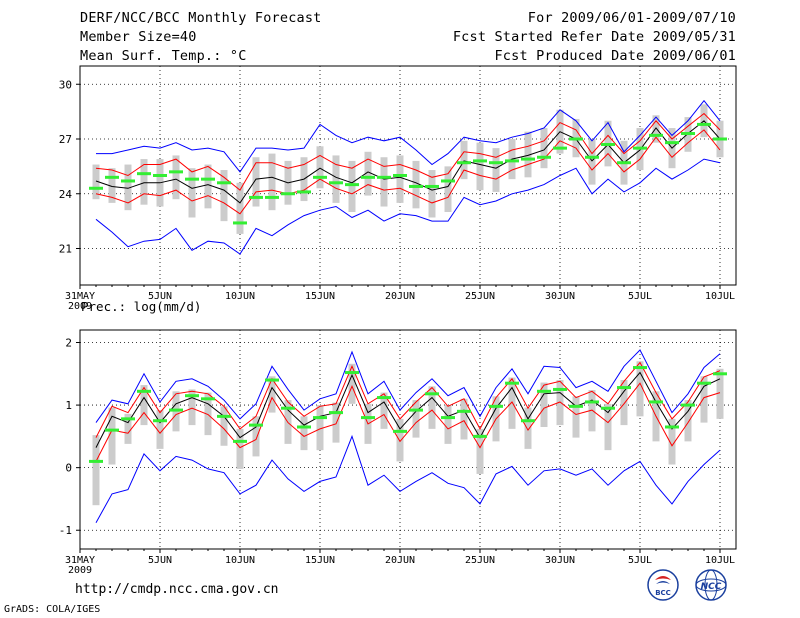  Describe the element at coordinates (68, 468) in the screenshot. I see `y-tick-label: 0` at that location.